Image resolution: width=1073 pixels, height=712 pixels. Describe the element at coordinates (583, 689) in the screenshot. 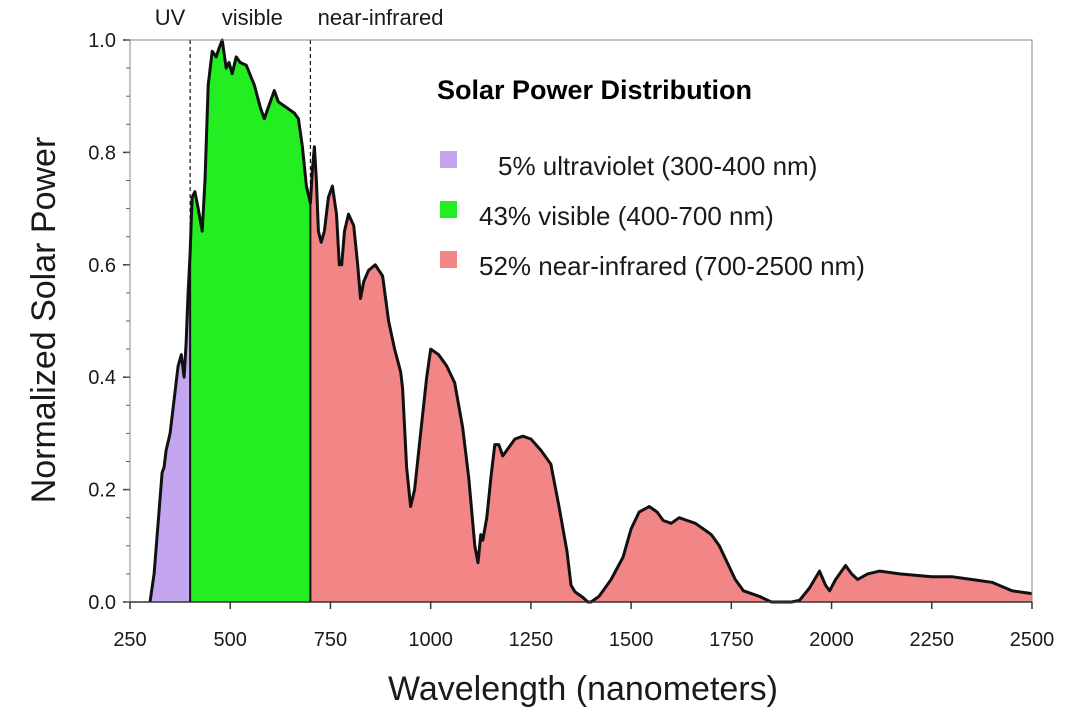

I see `x-axis-title: Wavelength (nanometers)` at that location.